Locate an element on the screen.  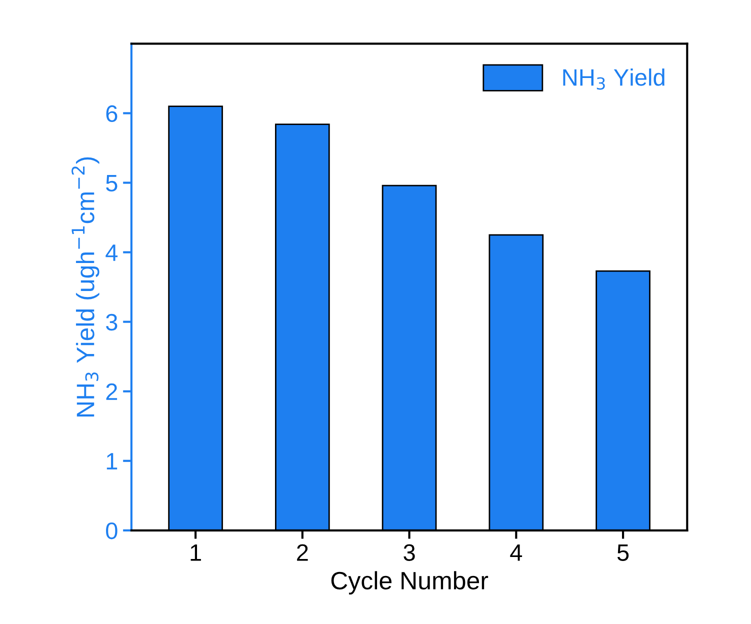
x-axis-title: Cycle Number is located at coordinates (409, 582).